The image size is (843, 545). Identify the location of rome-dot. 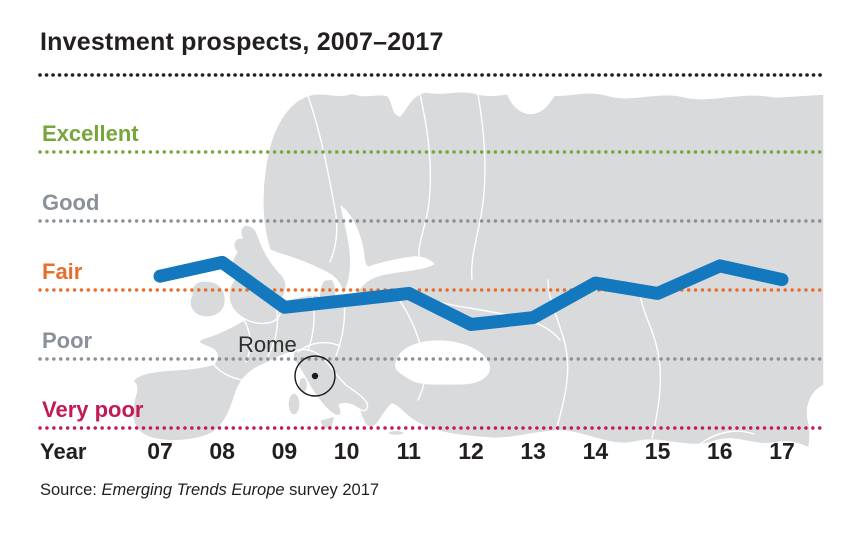
(315, 376).